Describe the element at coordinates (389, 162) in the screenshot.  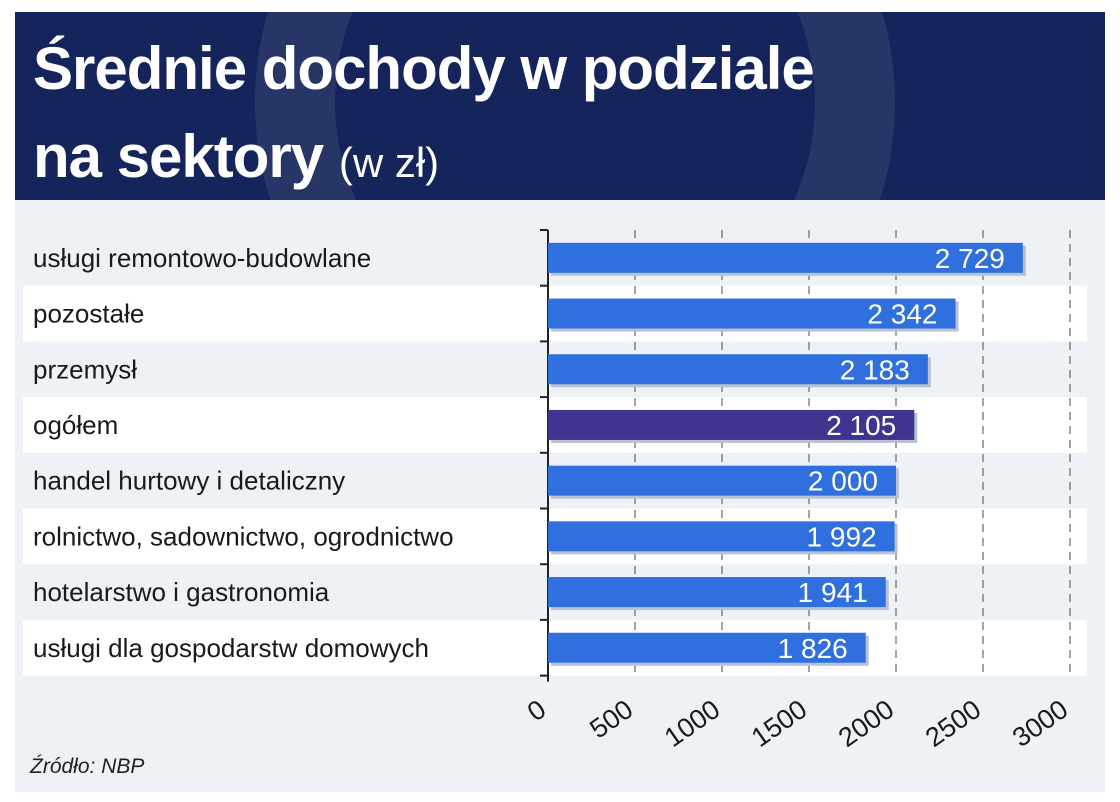
I see `title-unit: (w zł)` at that location.